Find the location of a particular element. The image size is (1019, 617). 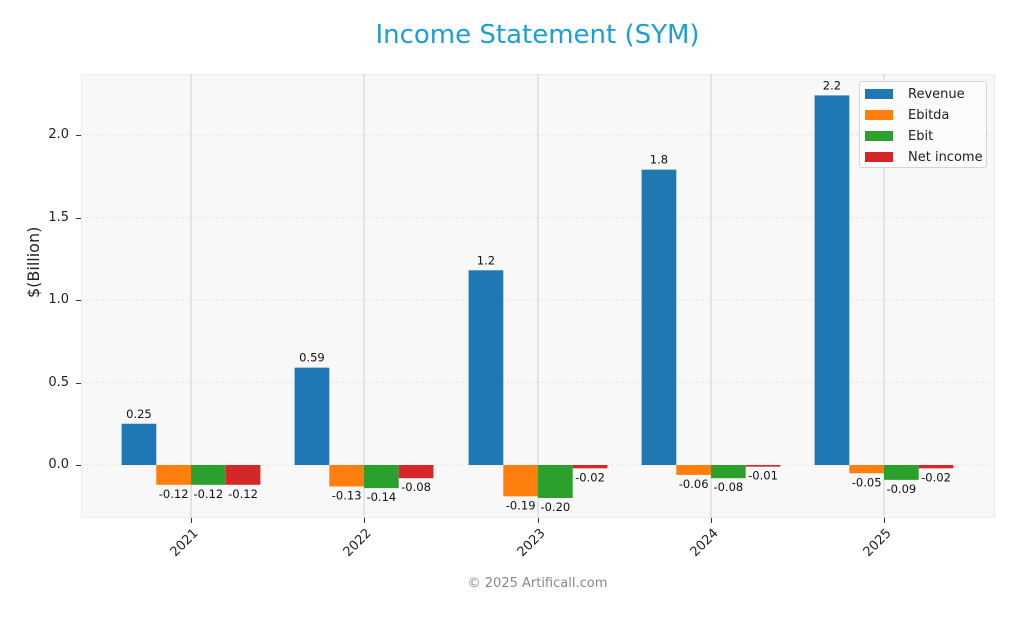

bar-revenue-2024 is located at coordinates (659, 317).